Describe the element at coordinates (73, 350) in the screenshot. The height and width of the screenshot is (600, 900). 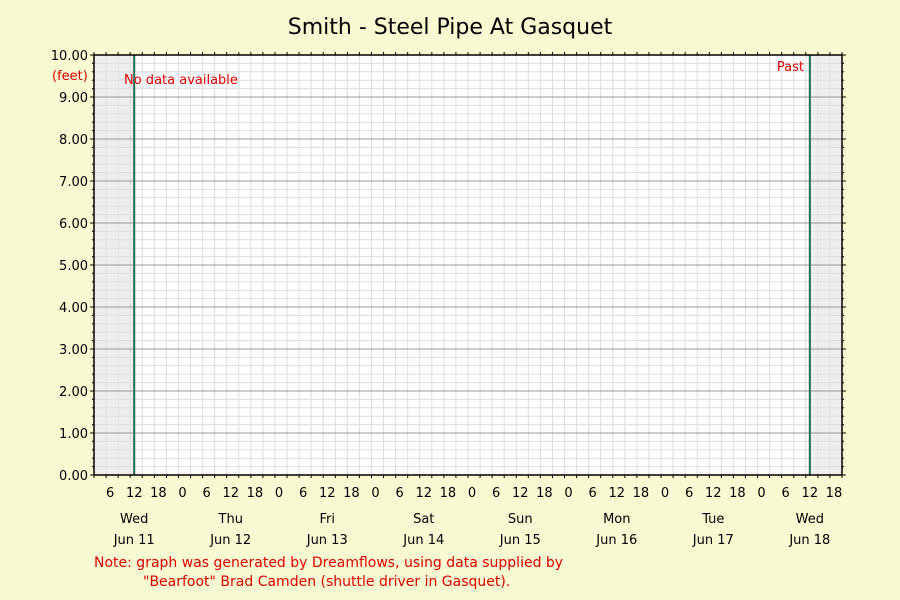
I see `y-tick-label: 3.00` at that location.